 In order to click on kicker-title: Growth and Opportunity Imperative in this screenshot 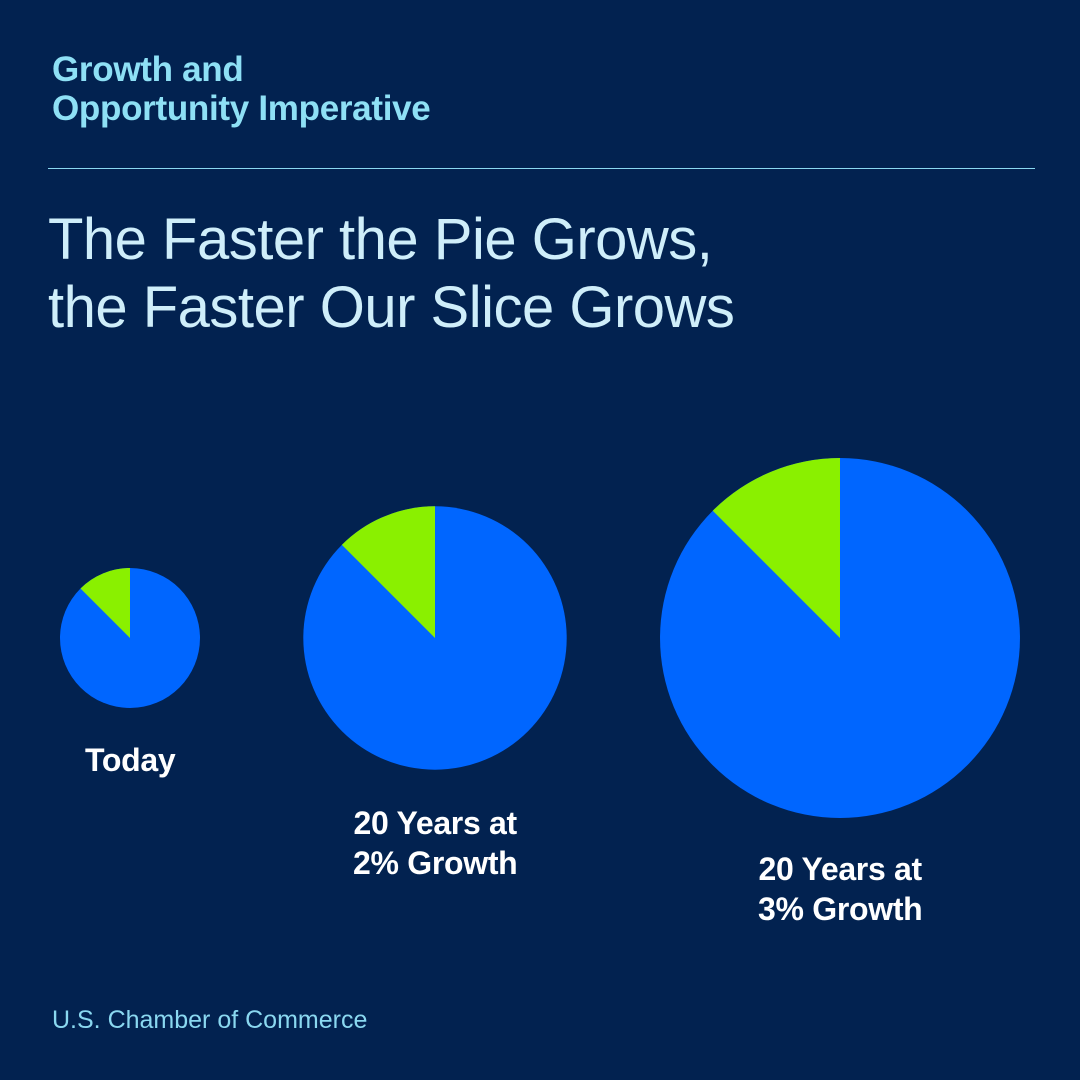, I will do `click(241, 89)`.